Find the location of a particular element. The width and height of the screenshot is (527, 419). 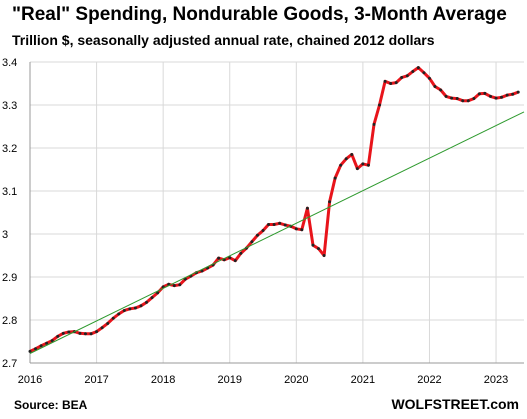

x-tick-label: 2017 is located at coordinates (96, 380).